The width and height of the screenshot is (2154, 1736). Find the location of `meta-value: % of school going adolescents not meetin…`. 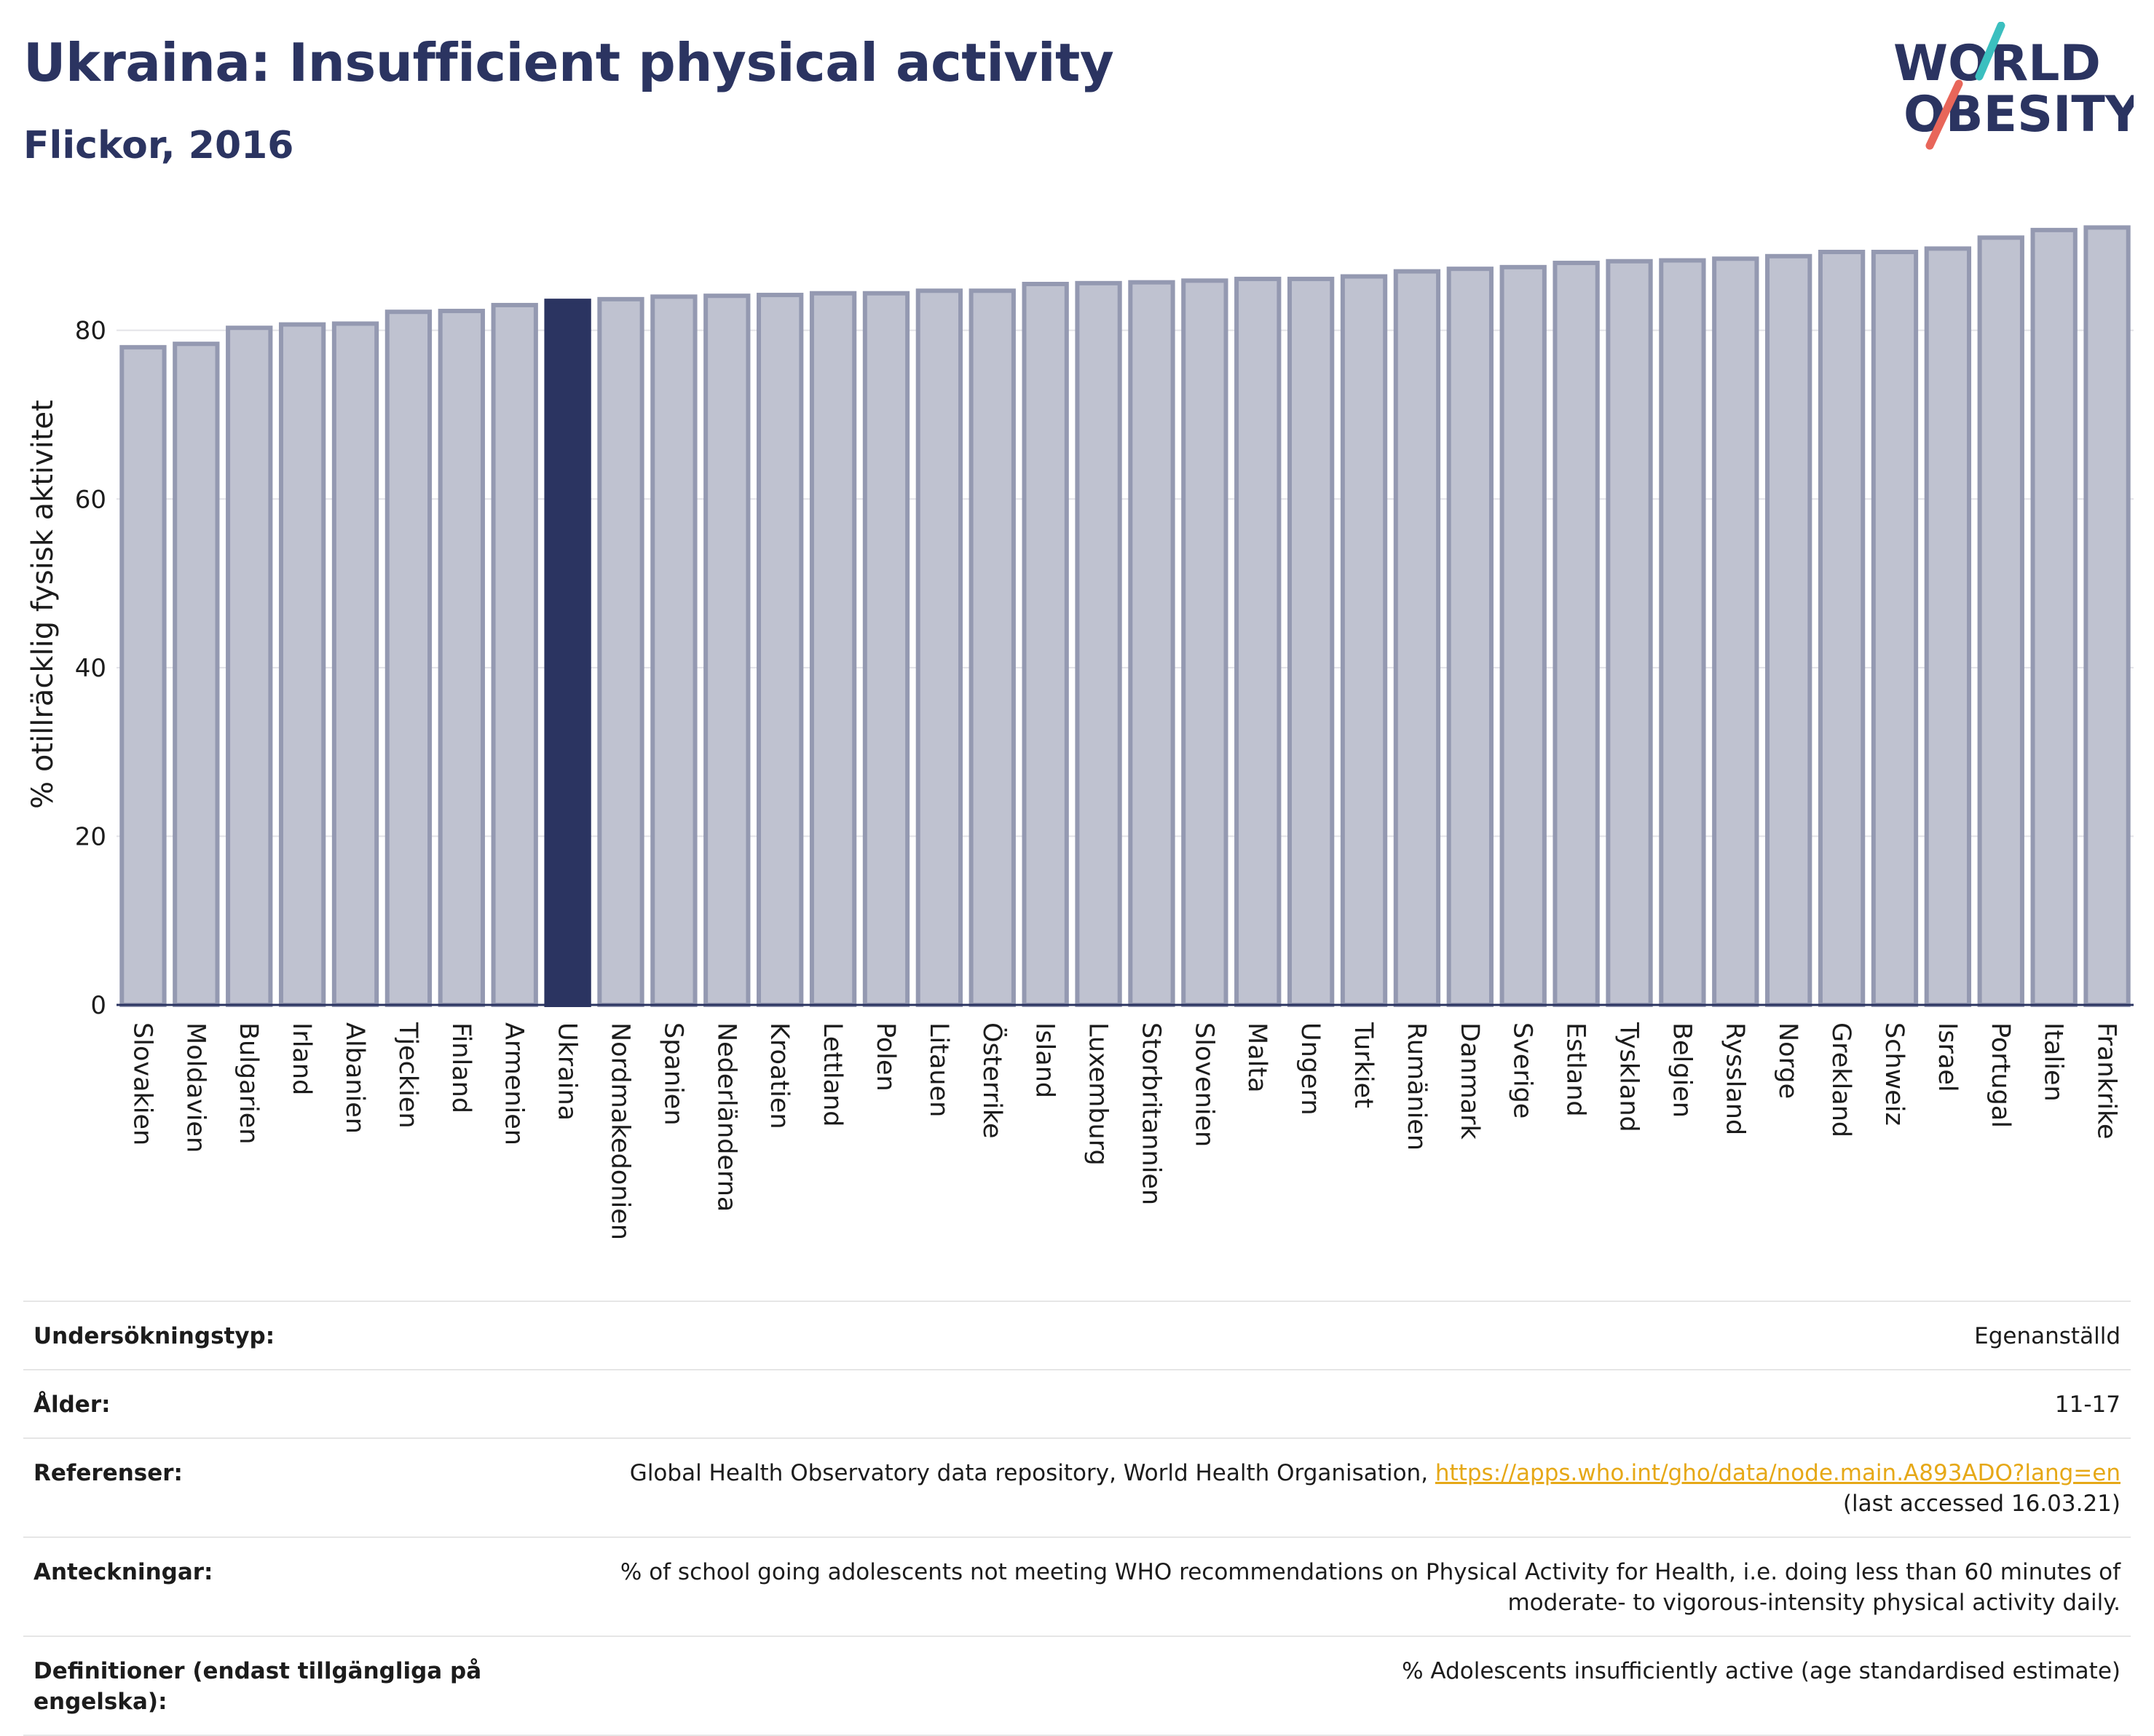

meta-value: % of school going adolescents not meetin… is located at coordinates (1310, 1588).